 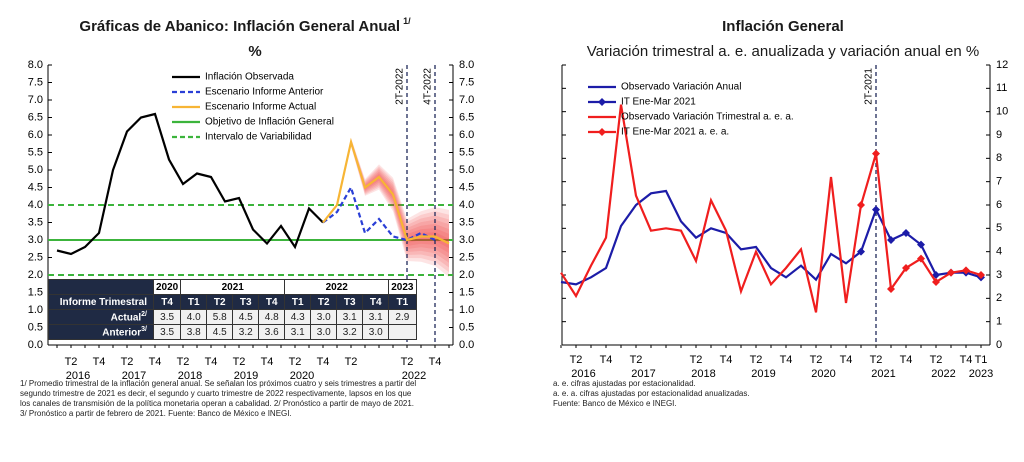 What do you see at coordinates (350, 302) in the screenshot?
I see `table-quarter: T3` at bounding box center [350, 302].